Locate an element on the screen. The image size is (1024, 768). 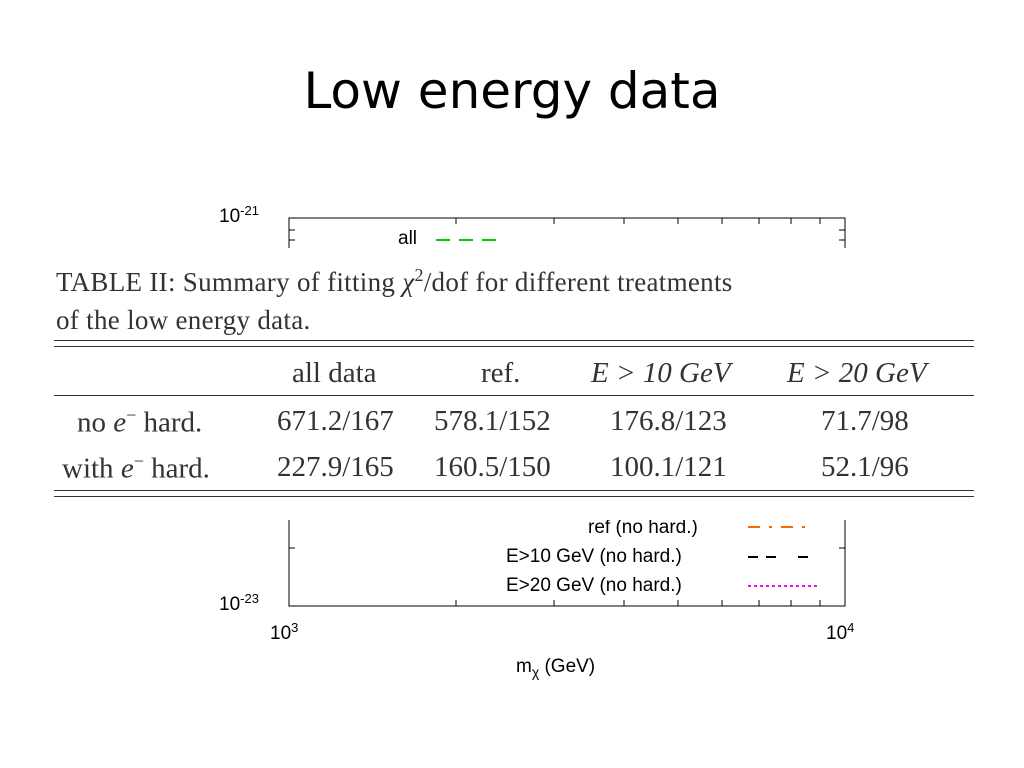
table-cell: 578.1/152 is located at coordinates (492, 421).